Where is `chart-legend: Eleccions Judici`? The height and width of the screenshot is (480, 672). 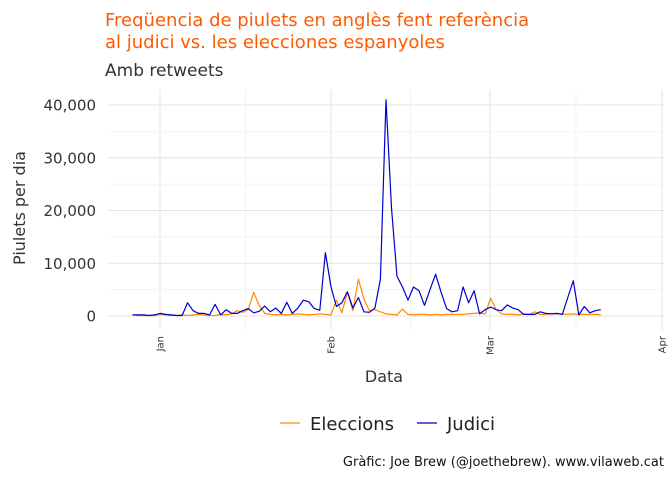 chart-legend: Eleccions Judici is located at coordinates (387, 424).